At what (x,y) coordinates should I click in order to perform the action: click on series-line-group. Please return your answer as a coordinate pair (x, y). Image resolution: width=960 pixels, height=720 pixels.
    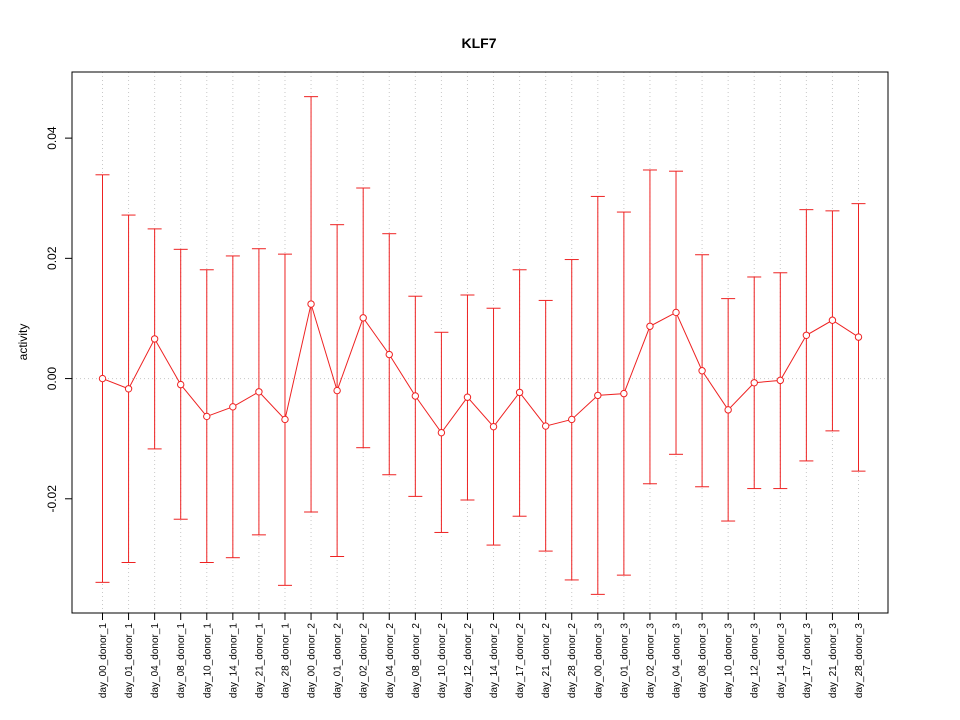
    Looking at the image, I should click on (480, 368).